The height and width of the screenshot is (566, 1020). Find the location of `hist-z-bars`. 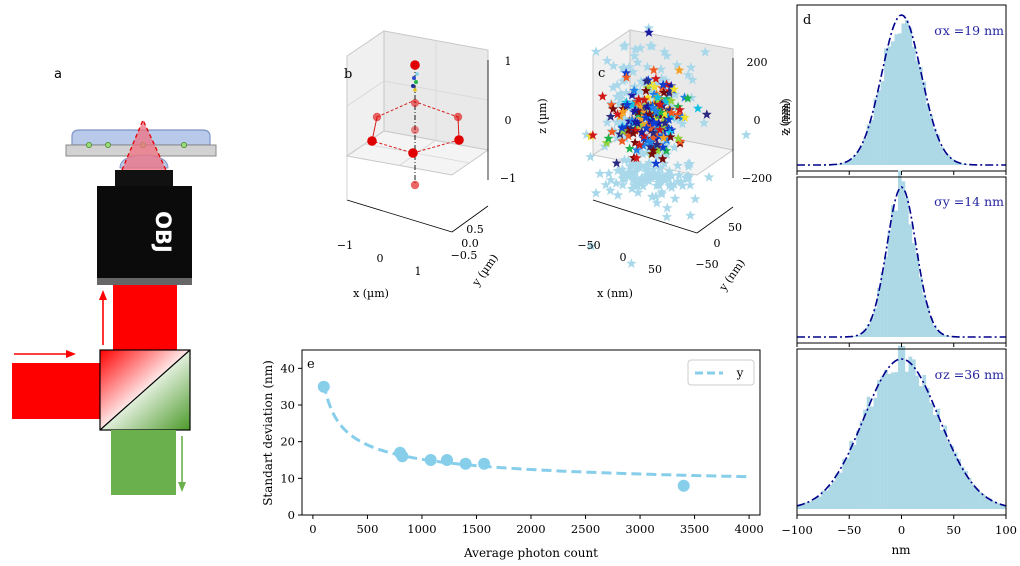

hist-z-bars is located at coordinates (902, 427).